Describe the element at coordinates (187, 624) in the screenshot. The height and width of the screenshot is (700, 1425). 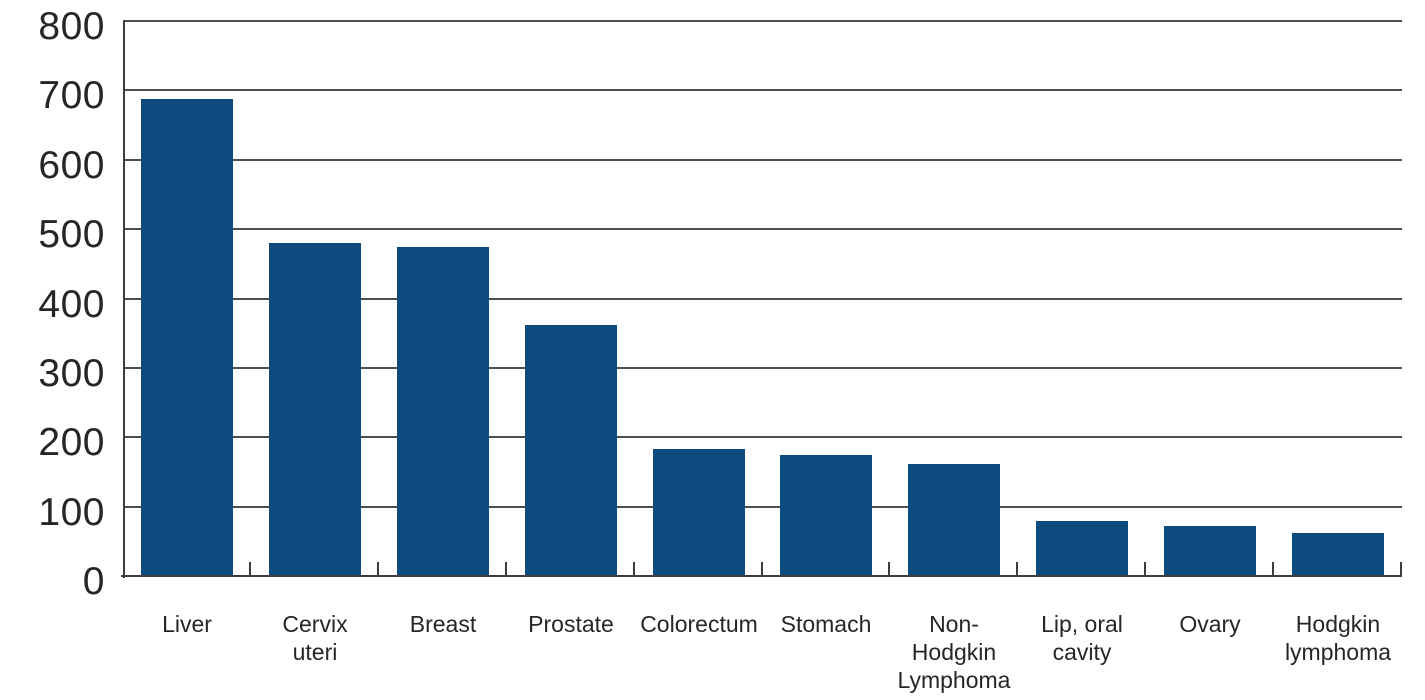
I see `x-category-label-liver: Liver` at that location.